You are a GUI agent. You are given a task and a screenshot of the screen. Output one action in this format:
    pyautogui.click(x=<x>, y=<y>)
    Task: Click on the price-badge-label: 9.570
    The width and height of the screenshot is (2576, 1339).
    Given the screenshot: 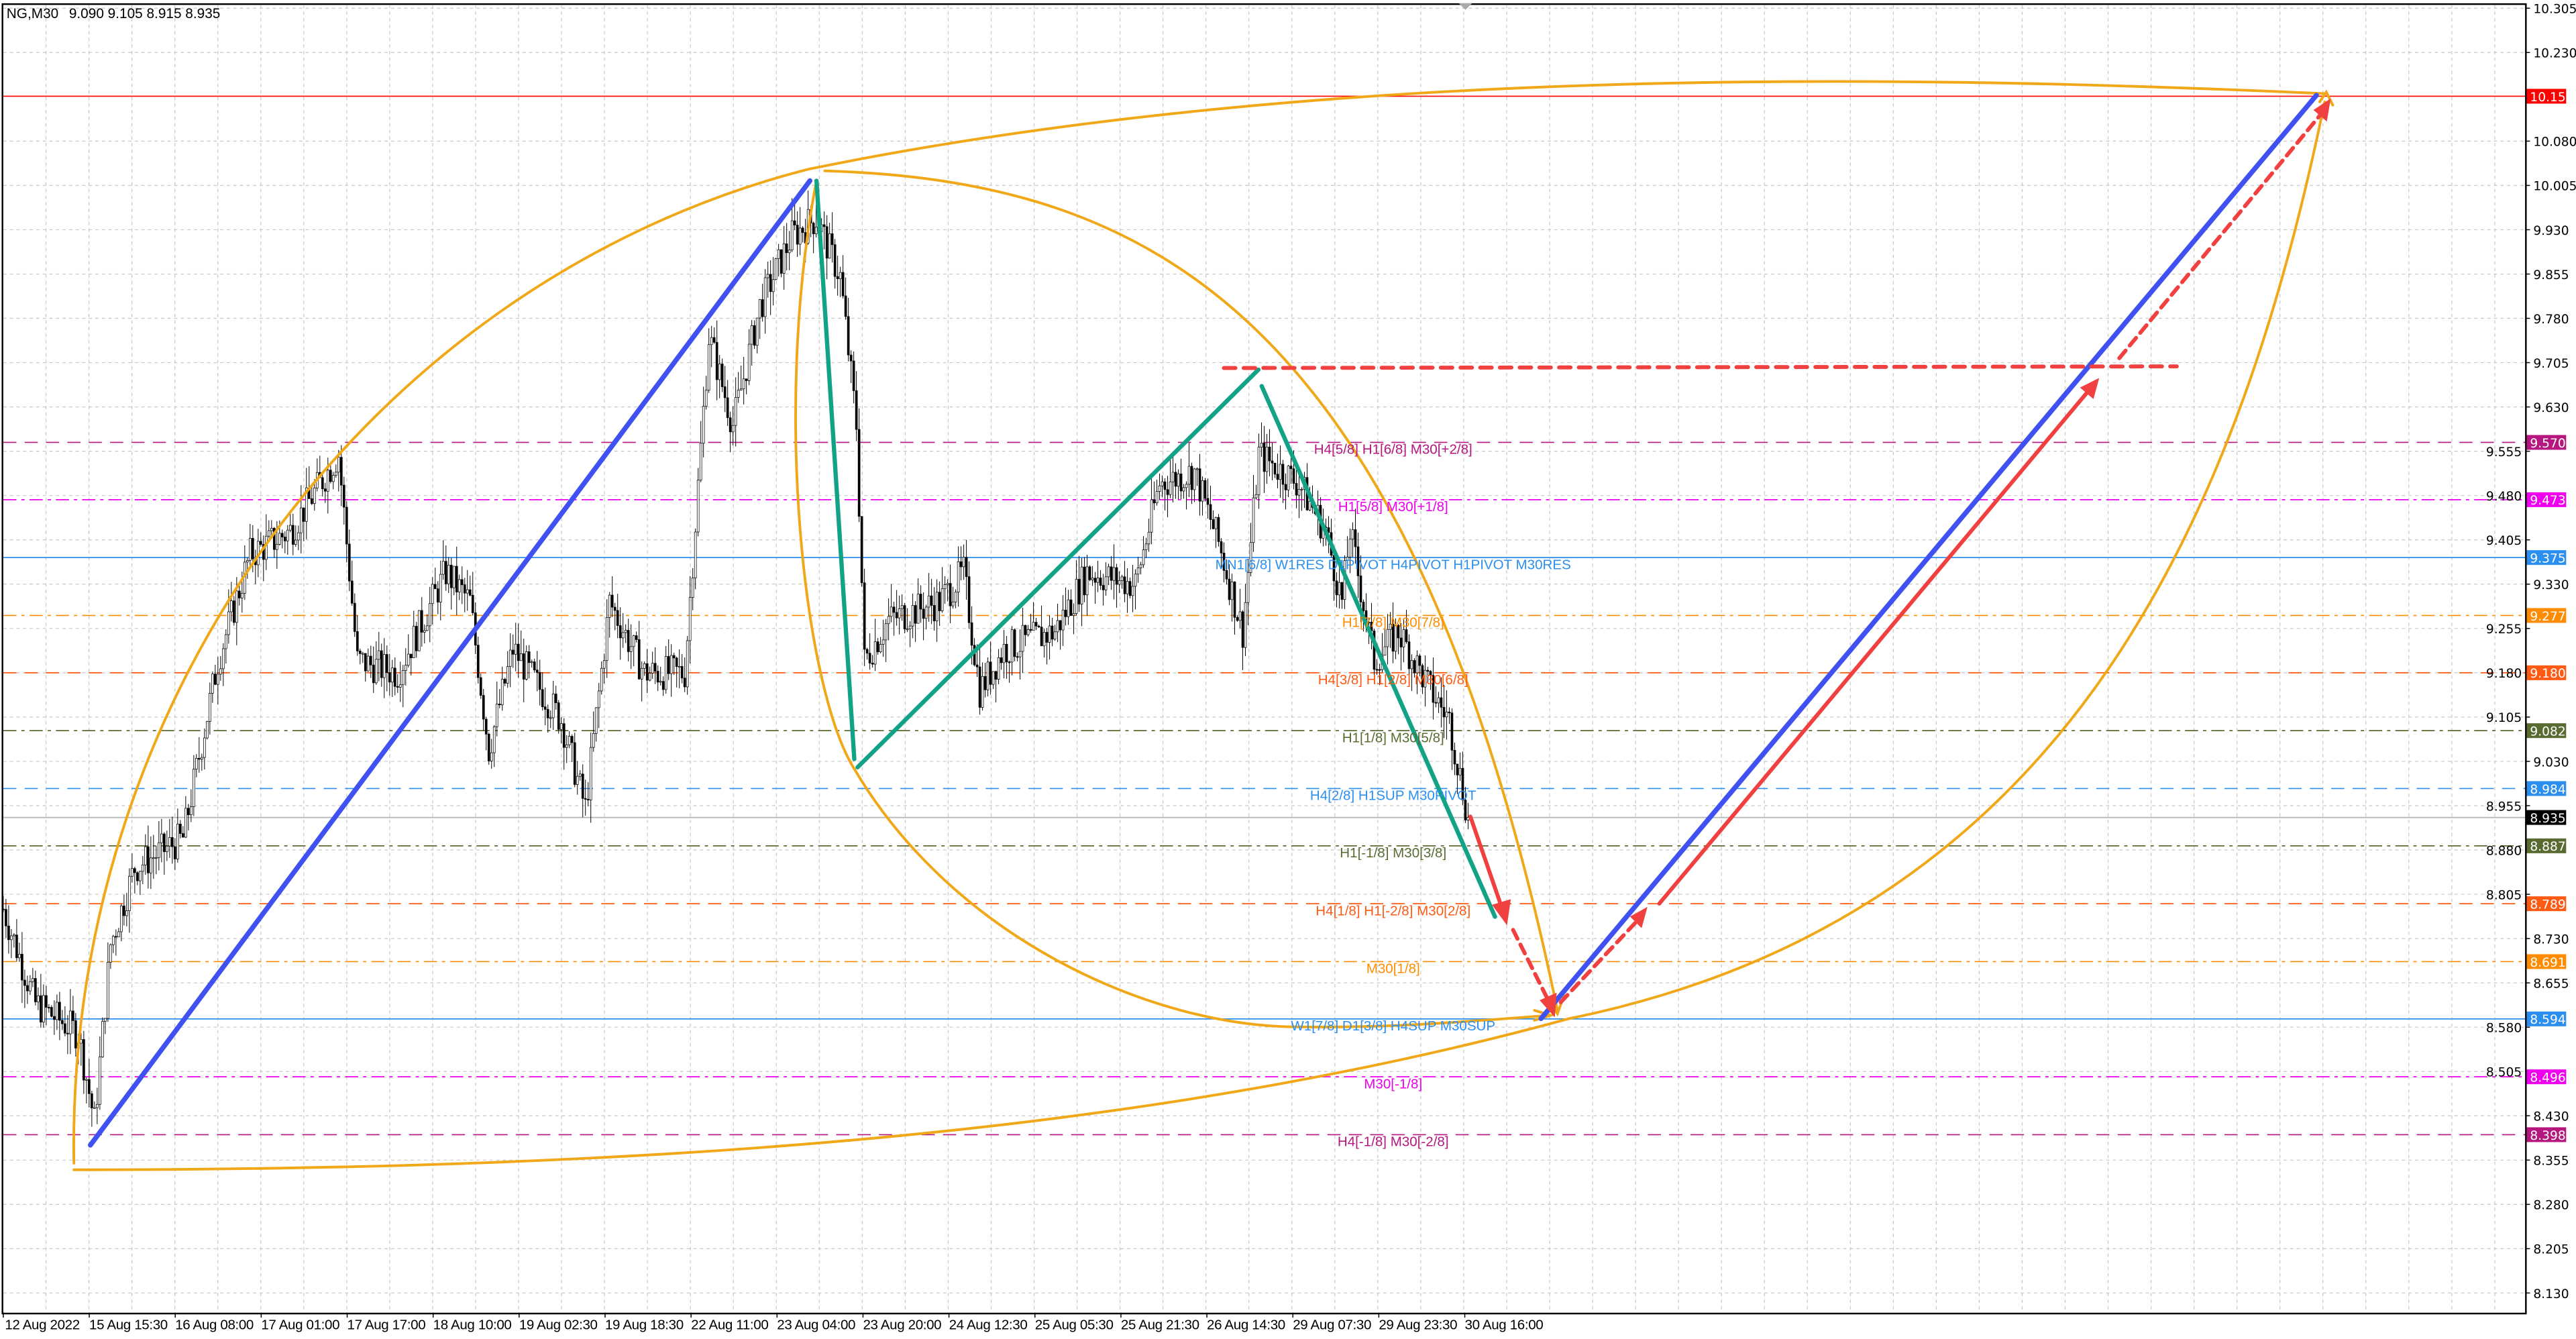 What is the action you would take?
    pyautogui.click(x=2547, y=444)
    